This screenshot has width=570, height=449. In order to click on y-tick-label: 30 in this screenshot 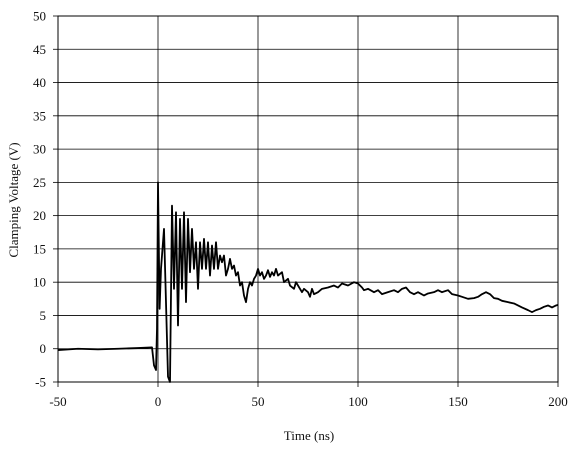, I will do `click(39, 149)`.